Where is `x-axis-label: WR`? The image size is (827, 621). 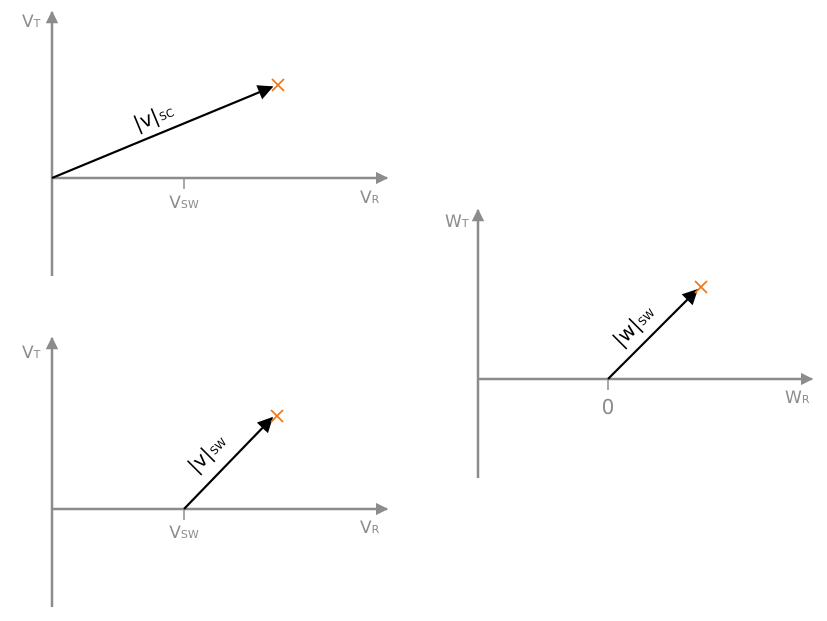
x-axis-label: WR is located at coordinates (797, 398).